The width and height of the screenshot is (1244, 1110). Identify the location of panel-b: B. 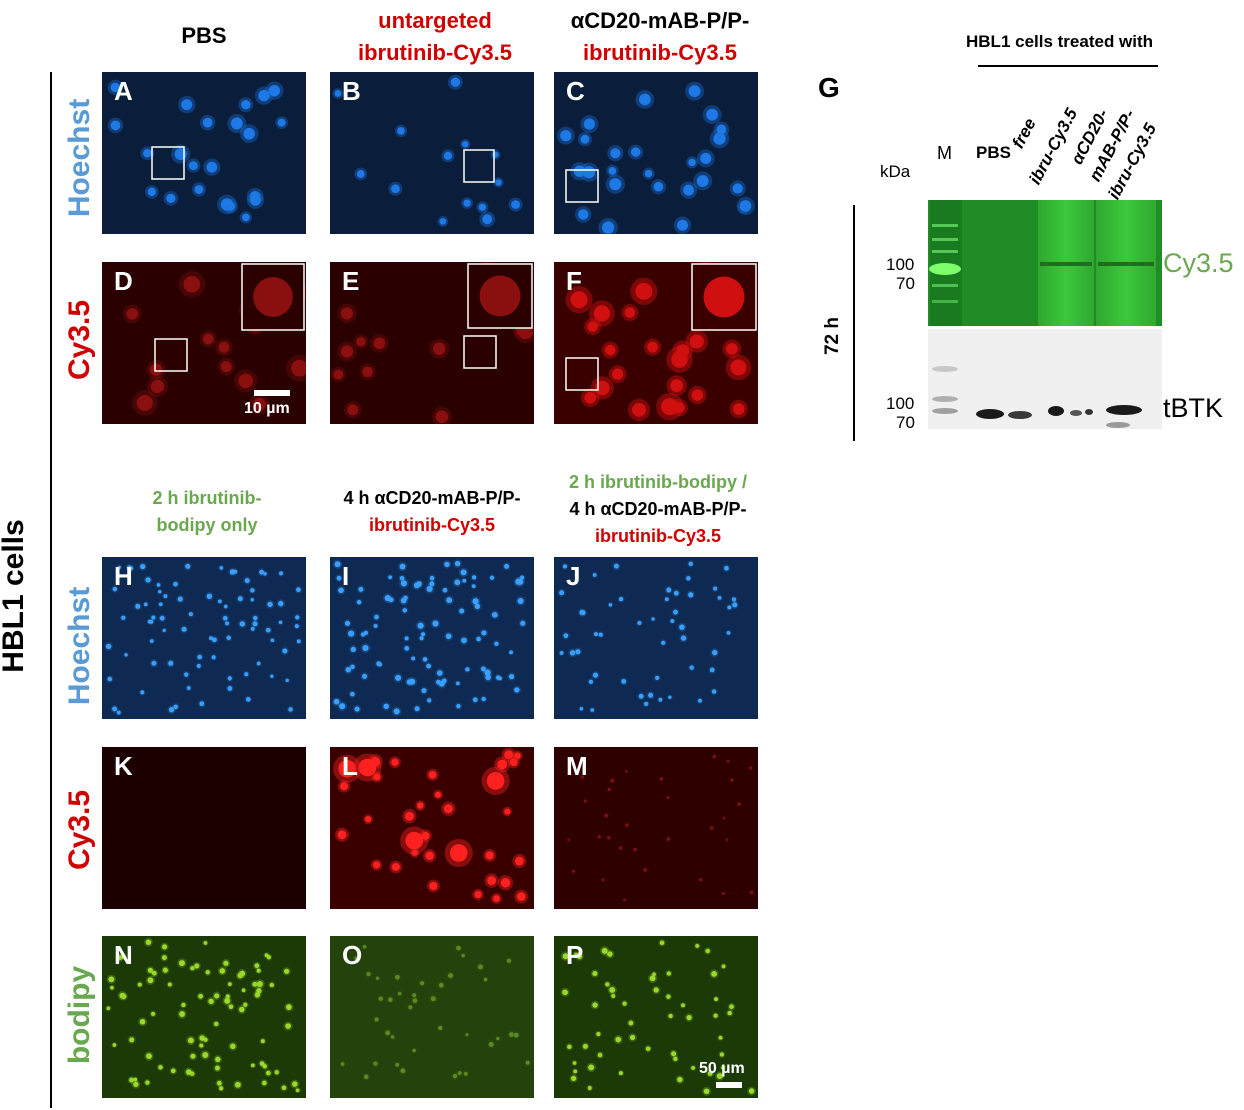
(432, 153).